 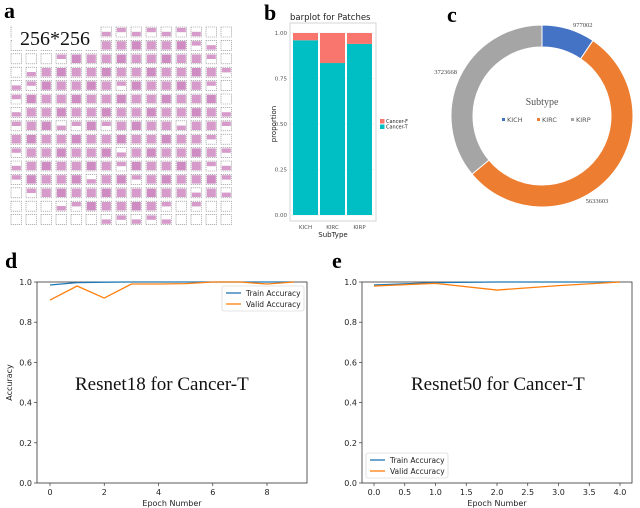 I want to click on donut-title: Subtype, so click(x=542, y=102).